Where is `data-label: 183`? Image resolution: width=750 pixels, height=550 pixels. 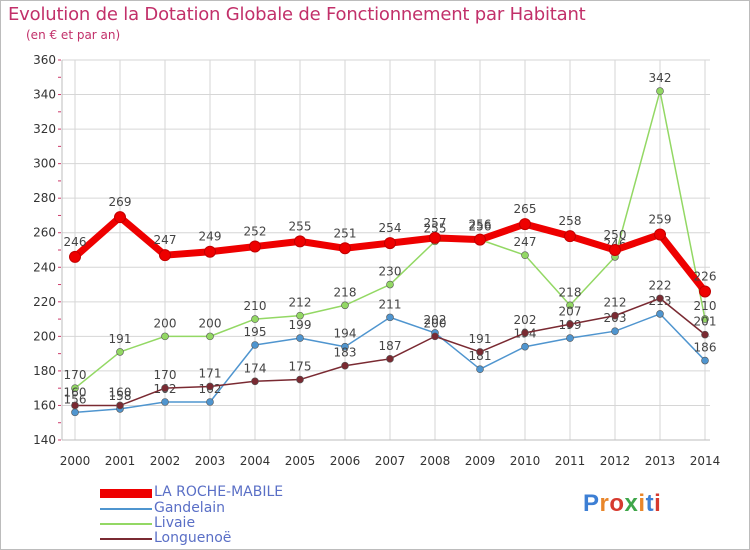
data-label: 183 is located at coordinates (345, 353).